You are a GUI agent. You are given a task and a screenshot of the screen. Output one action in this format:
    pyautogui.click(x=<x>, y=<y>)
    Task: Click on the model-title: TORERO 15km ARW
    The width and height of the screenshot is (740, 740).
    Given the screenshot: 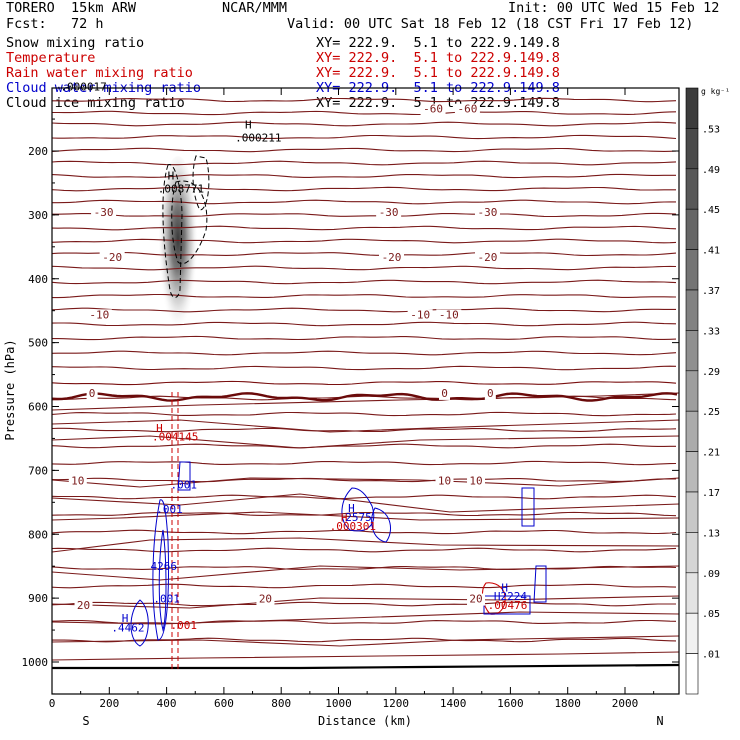 What is the action you would take?
    pyautogui.click(x=71, y=8)
    